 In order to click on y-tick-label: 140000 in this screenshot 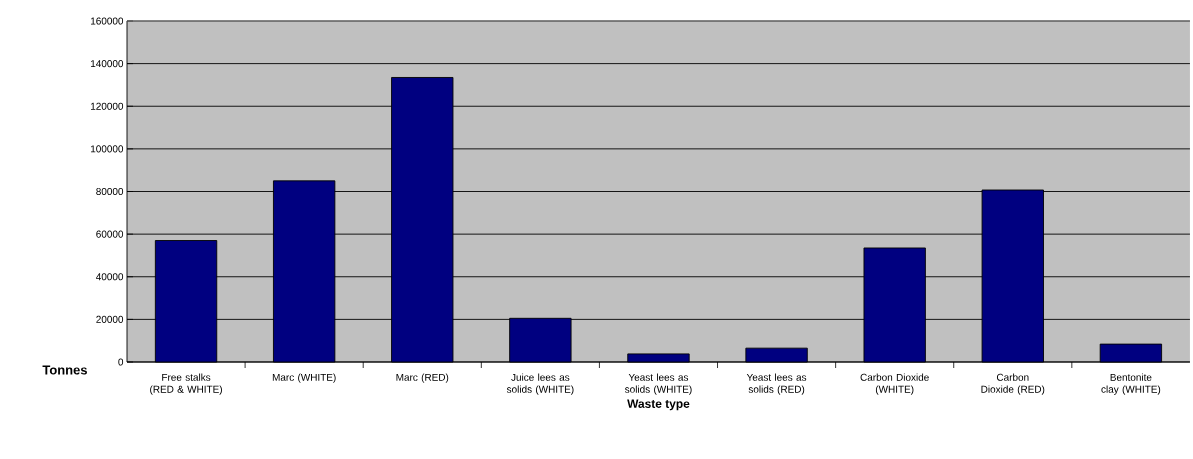, I will do `click(107, 64)`.